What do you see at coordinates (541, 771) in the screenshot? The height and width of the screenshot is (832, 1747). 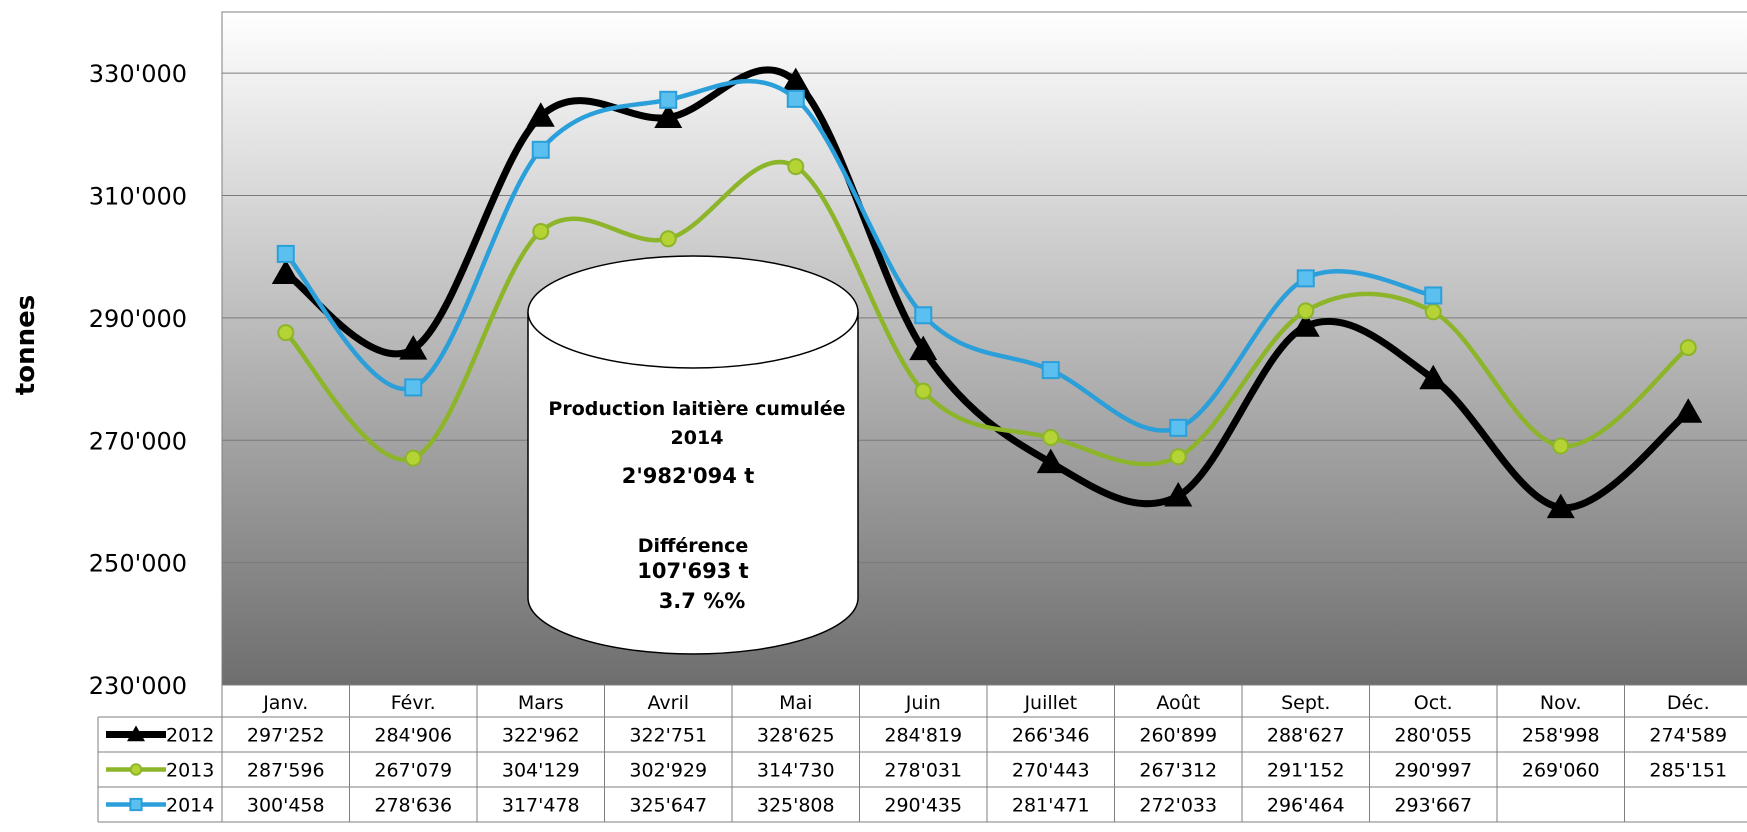 I see `data-label: 304'129` at bounding box center [541, 771].